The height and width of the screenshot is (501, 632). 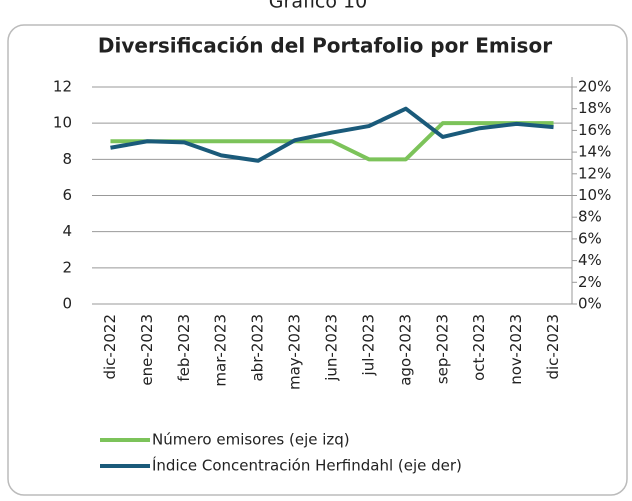 What do you see at coordinates (553, 347) in the screenshot?
I see `x-tick-label: dic-2023` at bounding box center [553, 347].